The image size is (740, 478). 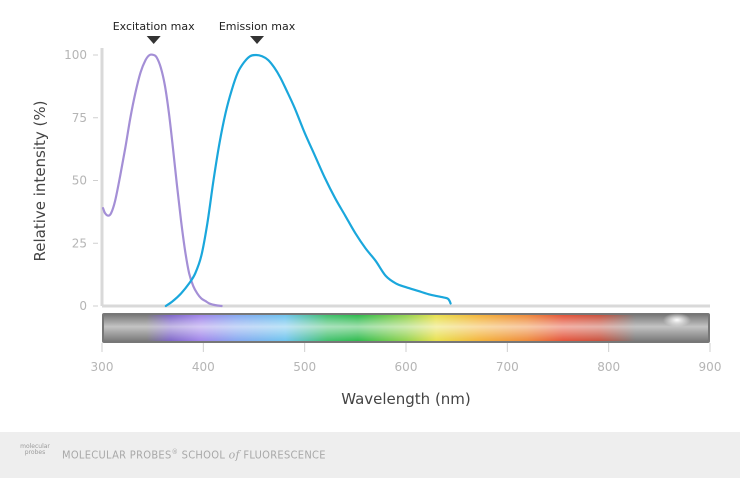 I want to click on brand-school: SCHOOL, so click(x=203, y=455).